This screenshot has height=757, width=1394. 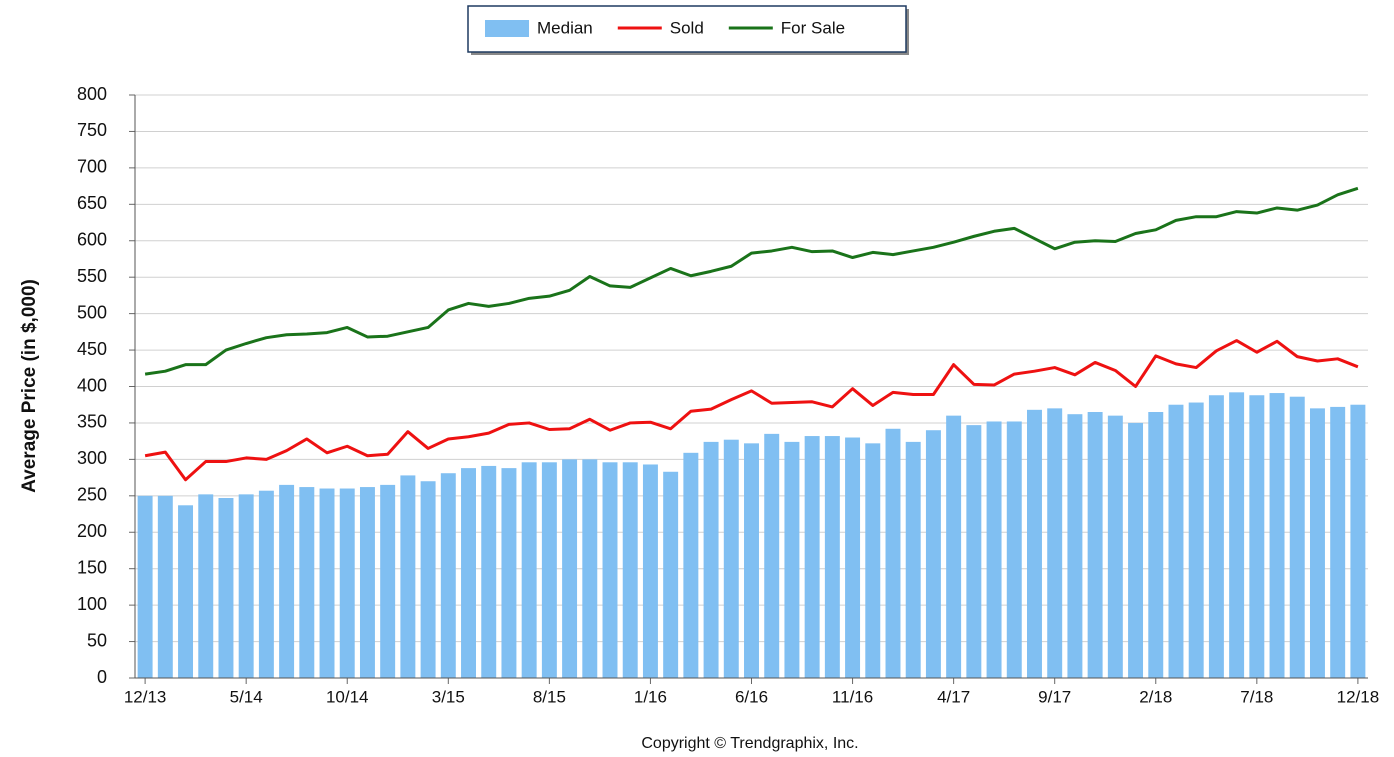 What do you see at coordinates (92, 422) in the screenshot?
I see `y-tick-label: 350` at bounding box center [92, 422].